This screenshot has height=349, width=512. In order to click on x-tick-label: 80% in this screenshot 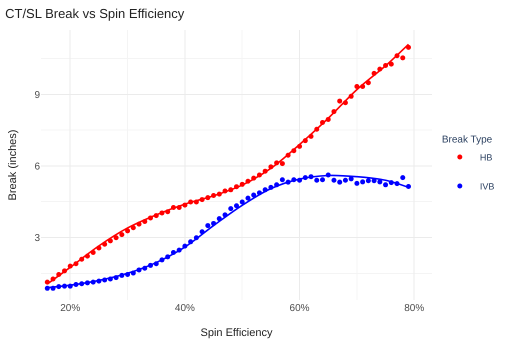, I will do `click(414, 308)`.